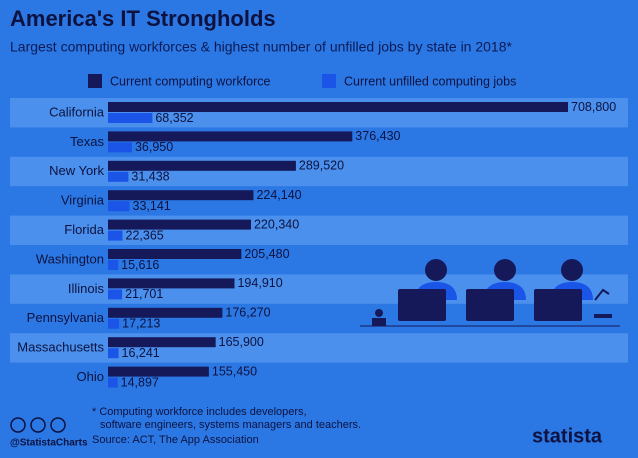  I want to click on value-label: 36,950, so click(154, 147).